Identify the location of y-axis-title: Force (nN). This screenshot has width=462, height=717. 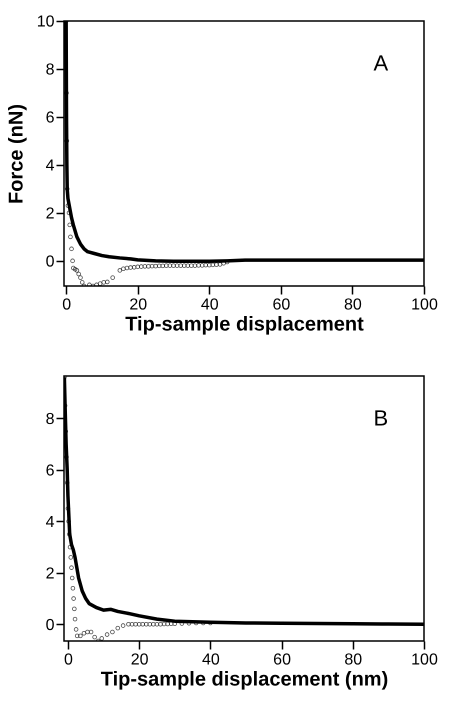
(17, 154).